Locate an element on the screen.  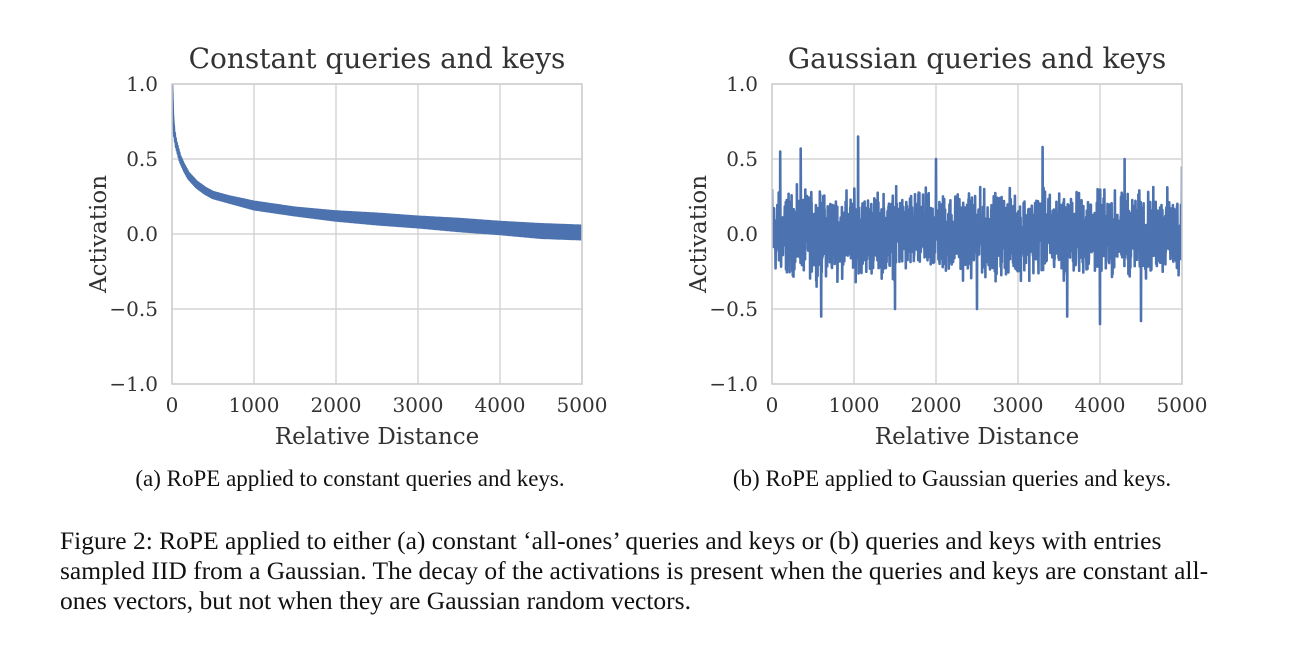
chart-title: Gaussian queries and keys is located at coordinates (977, 58).